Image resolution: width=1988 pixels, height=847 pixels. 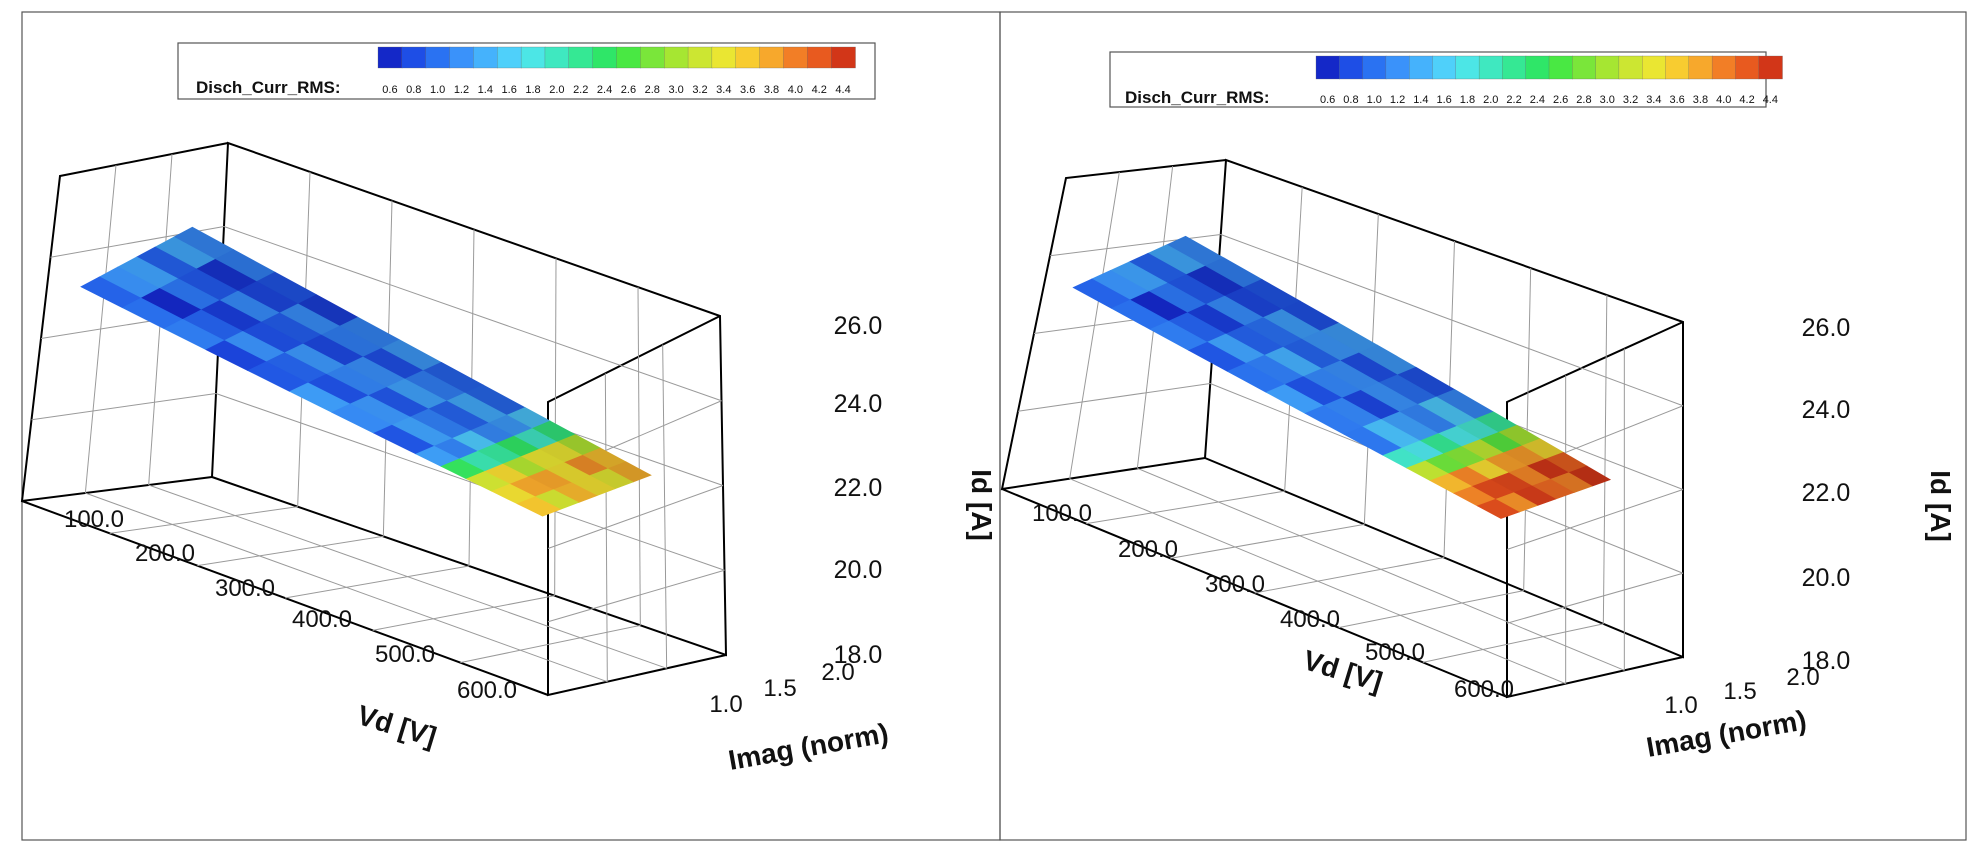 I want to click on legend-tick-label: 3.2, so click(x=1630, y=100).